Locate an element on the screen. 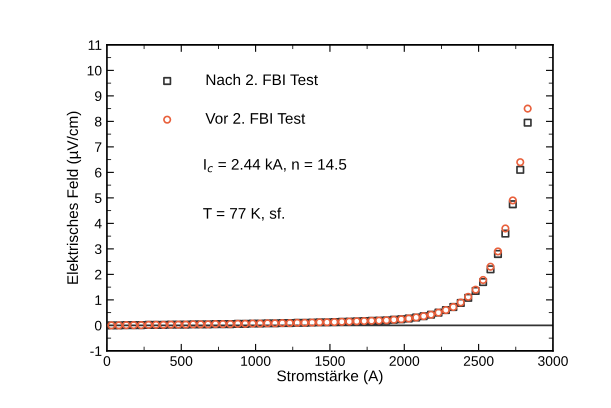 The image size is (611, 408). y-tick-label: 2 is located at coordinates (98, 275).